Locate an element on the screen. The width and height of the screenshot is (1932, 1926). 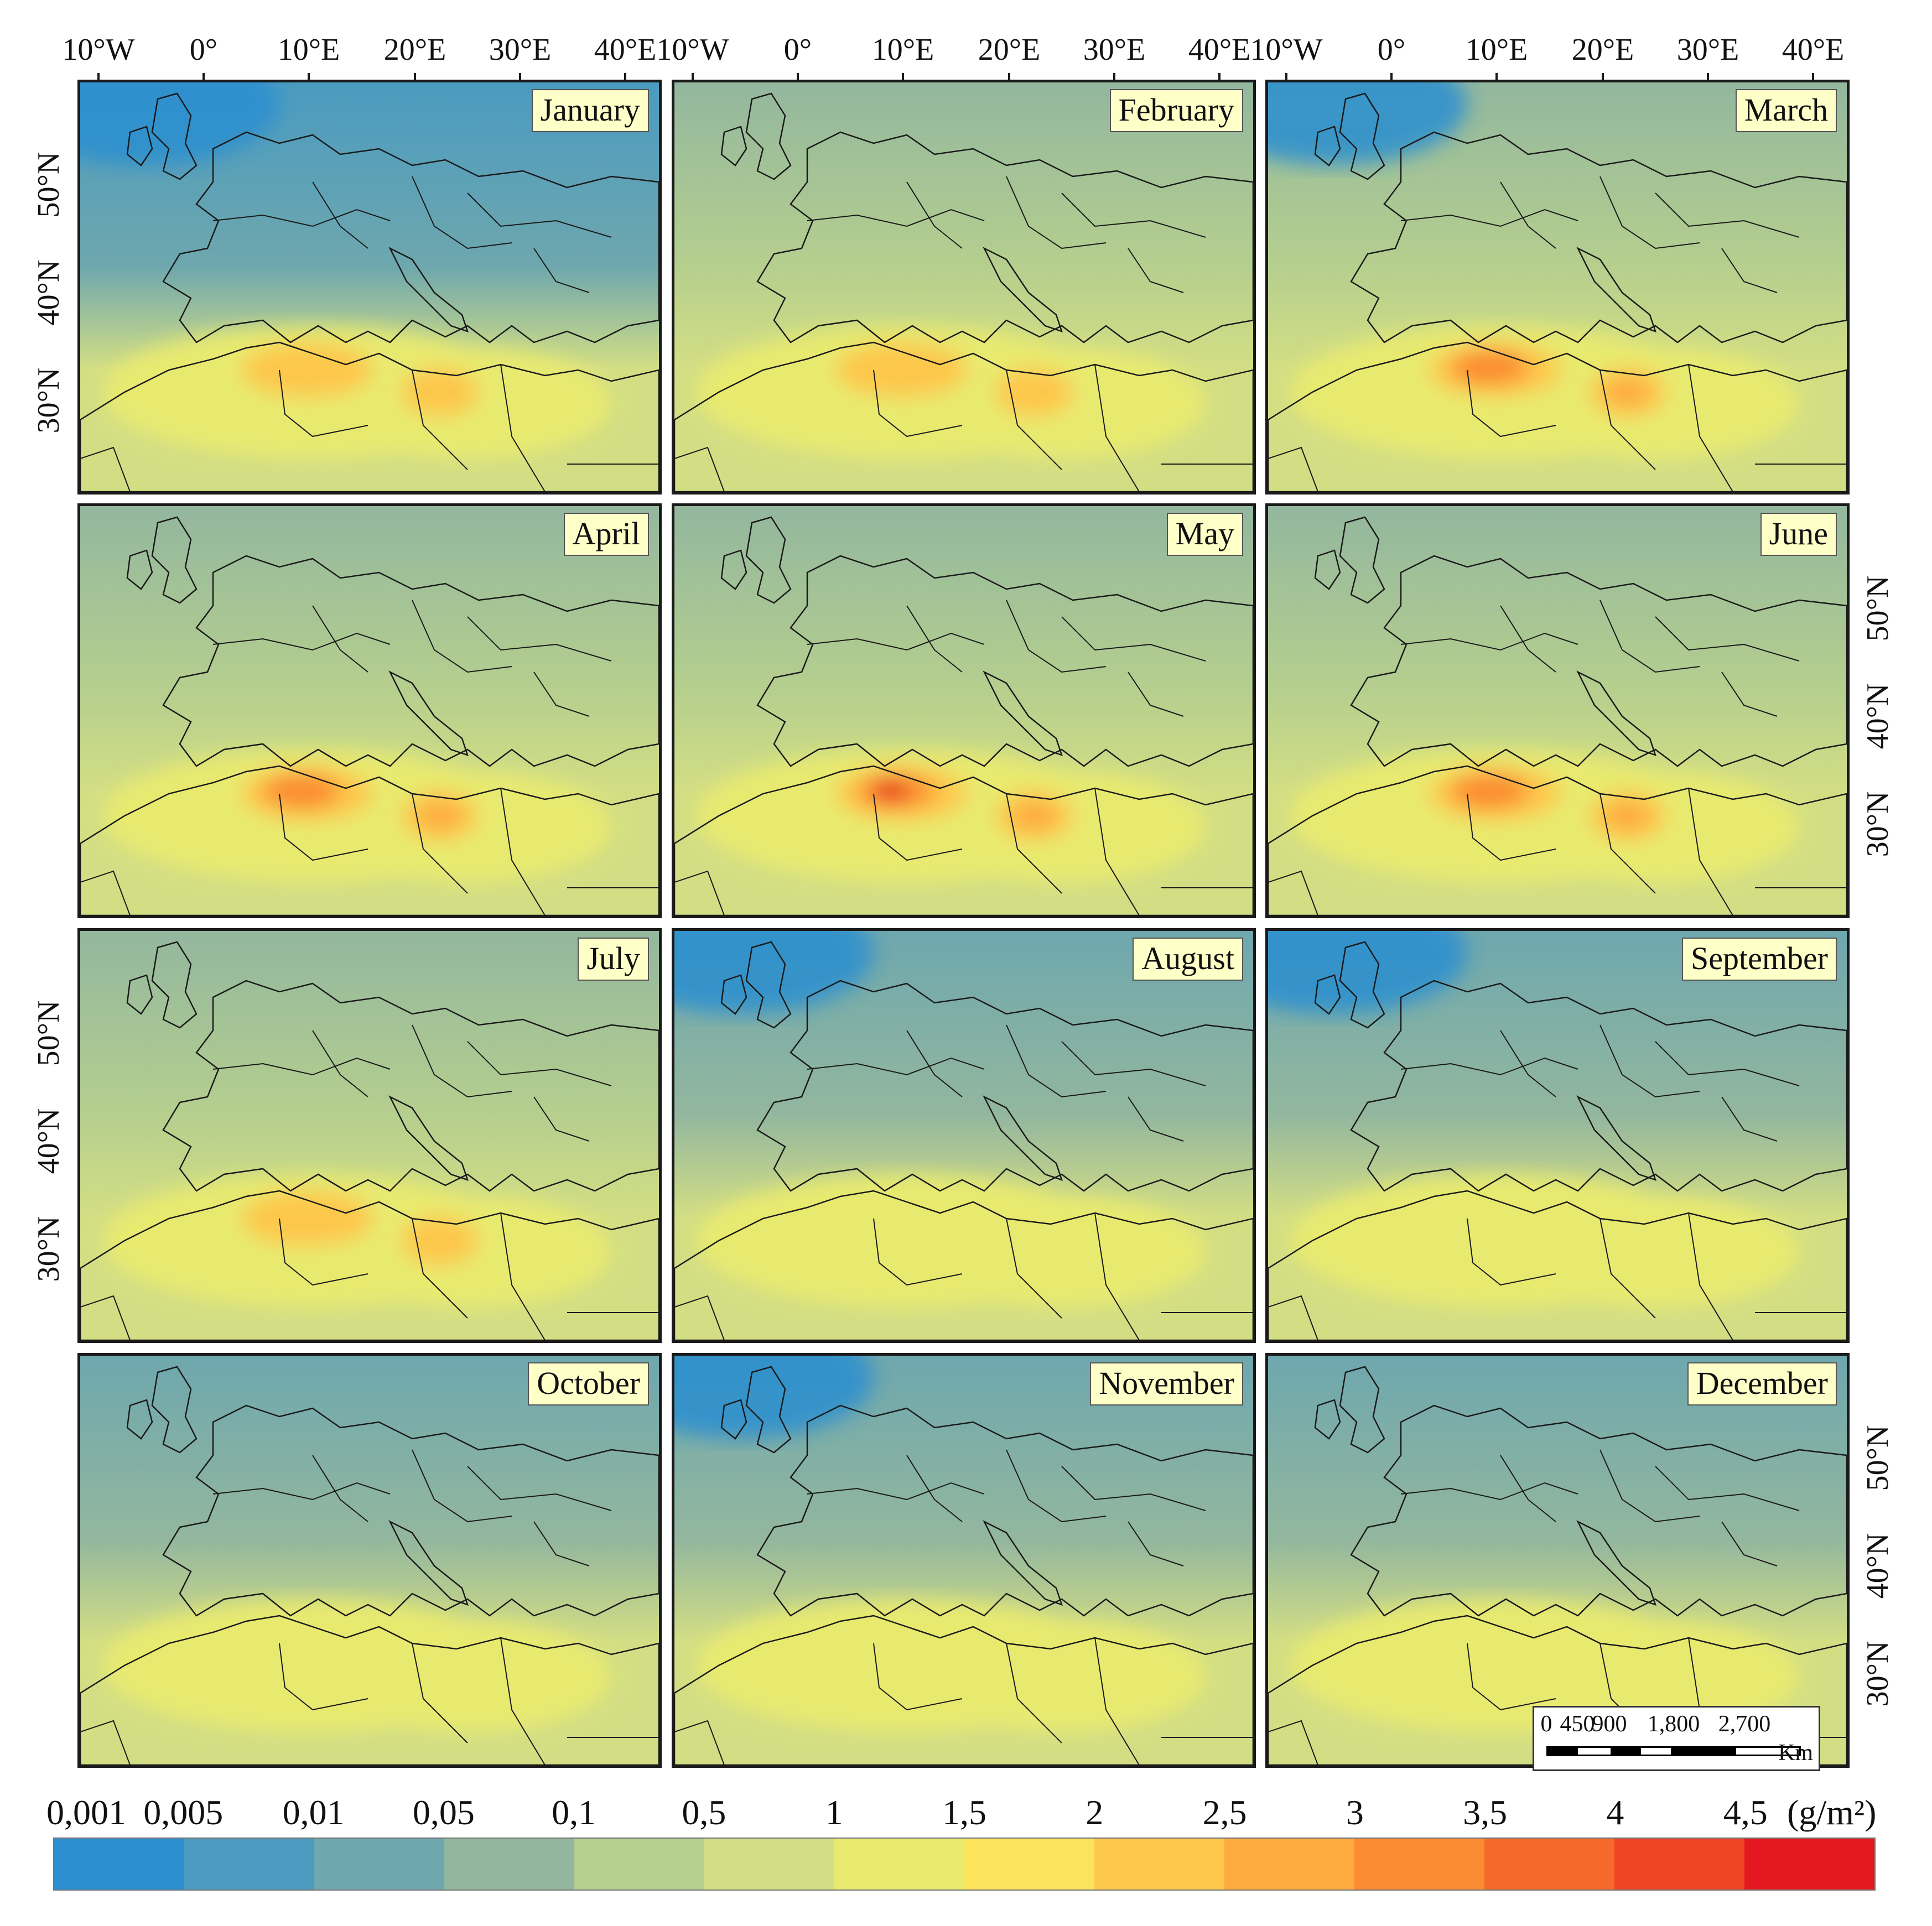
legend-label: 0,01 is located at coordinates (313, 1812).